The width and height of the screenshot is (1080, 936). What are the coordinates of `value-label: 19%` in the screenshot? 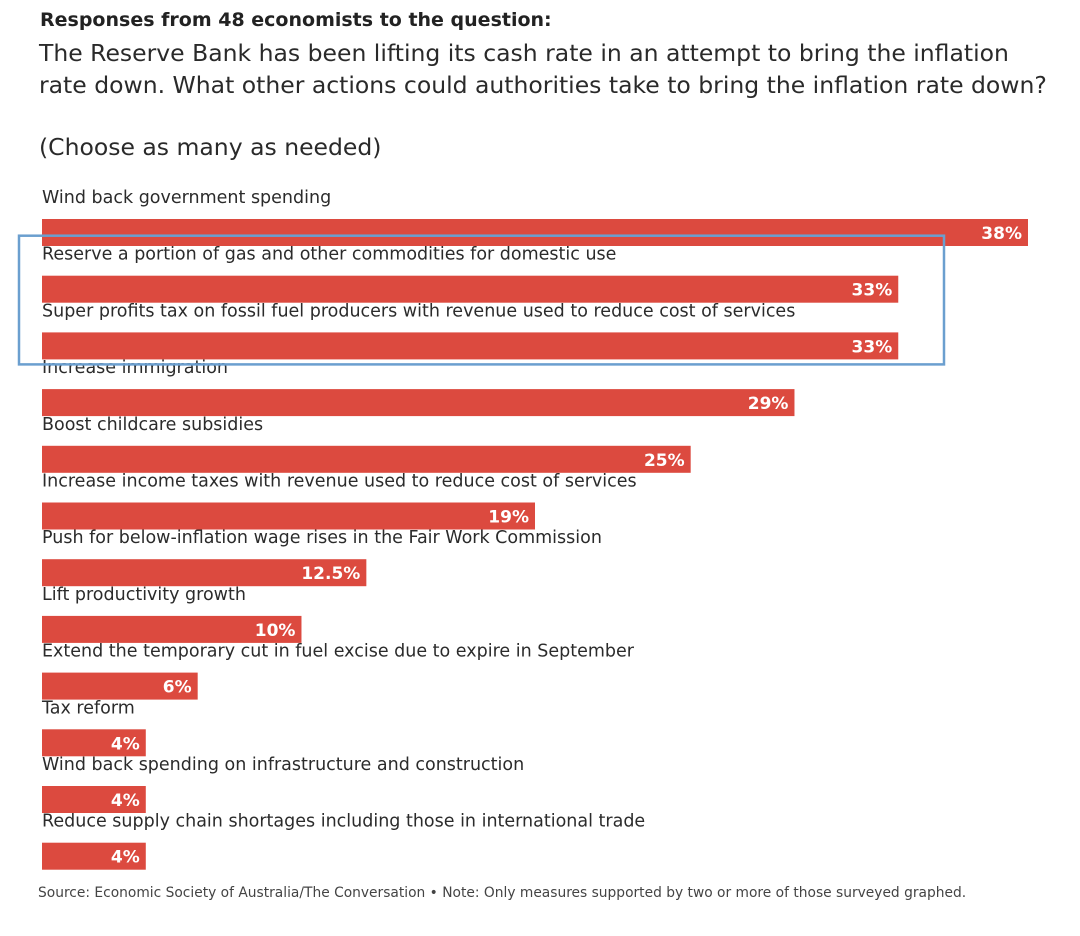 It's located at (508, 518).